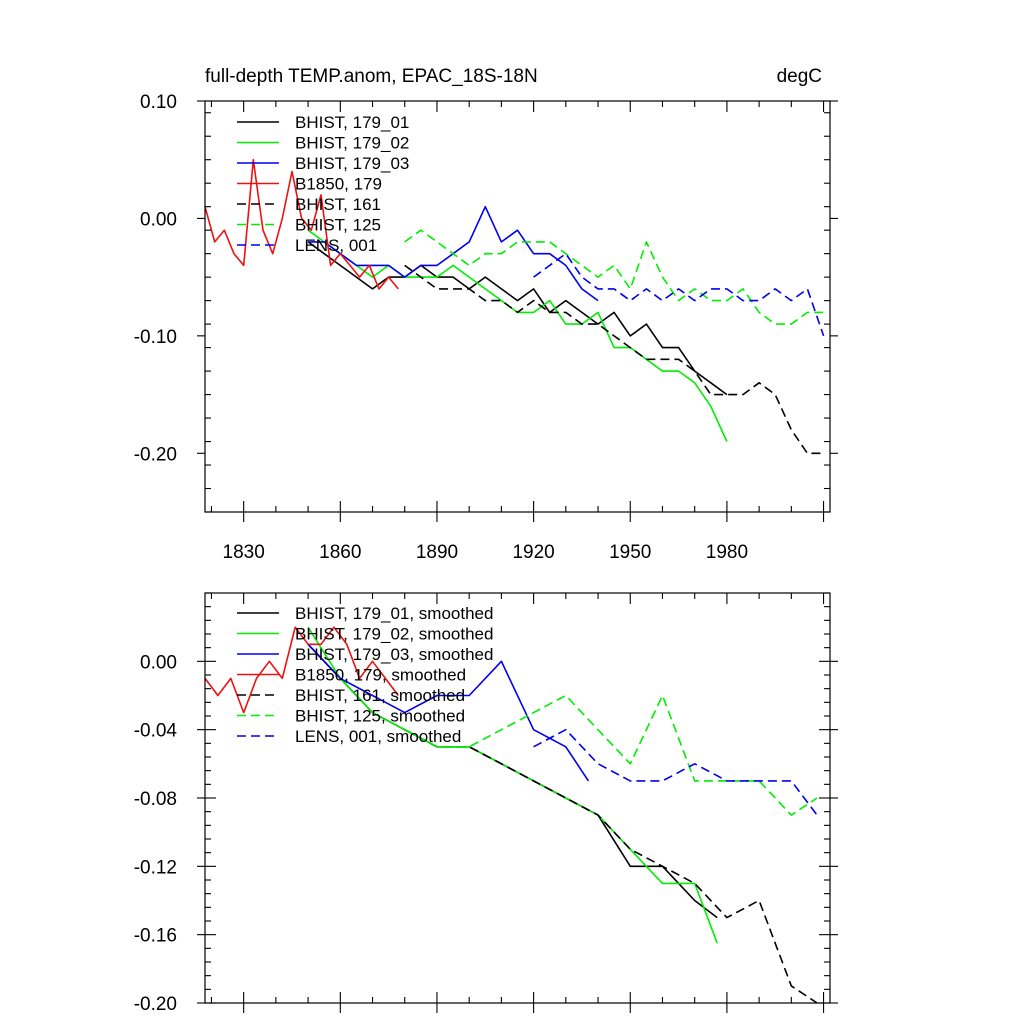 The width and height of the screenshot is (1024, 1024). What do you see at coordinates (799, 76) in the screenshot?
I see `units-label: degC` at bounding box center [799, 76].